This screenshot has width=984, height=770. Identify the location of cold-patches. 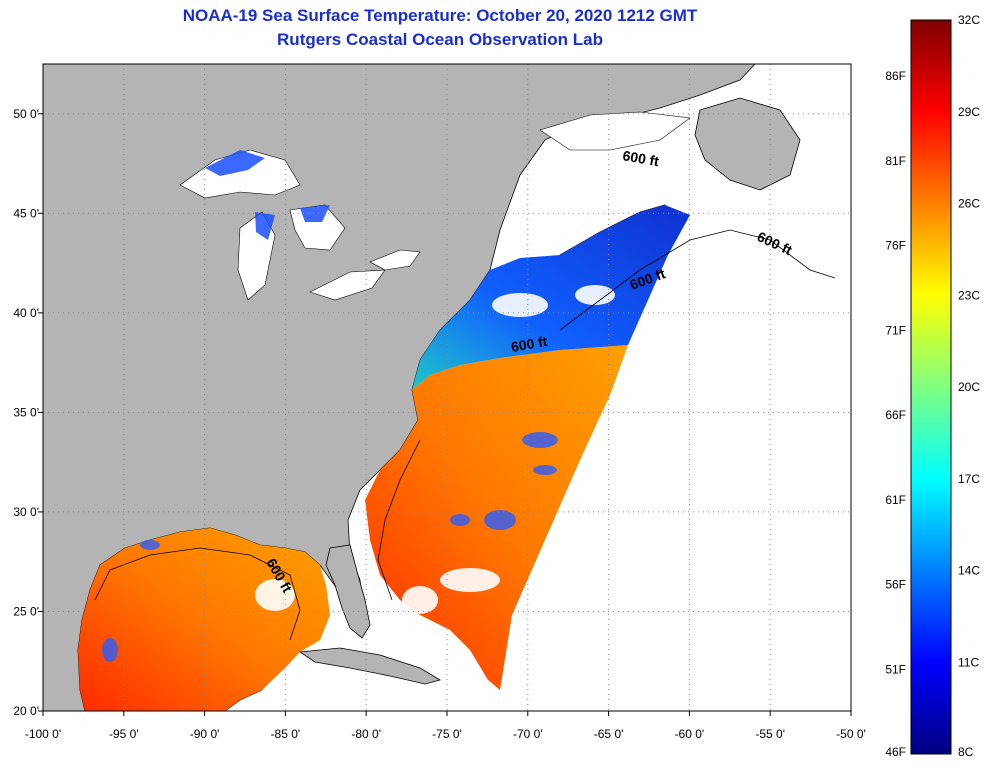
(330, 547).